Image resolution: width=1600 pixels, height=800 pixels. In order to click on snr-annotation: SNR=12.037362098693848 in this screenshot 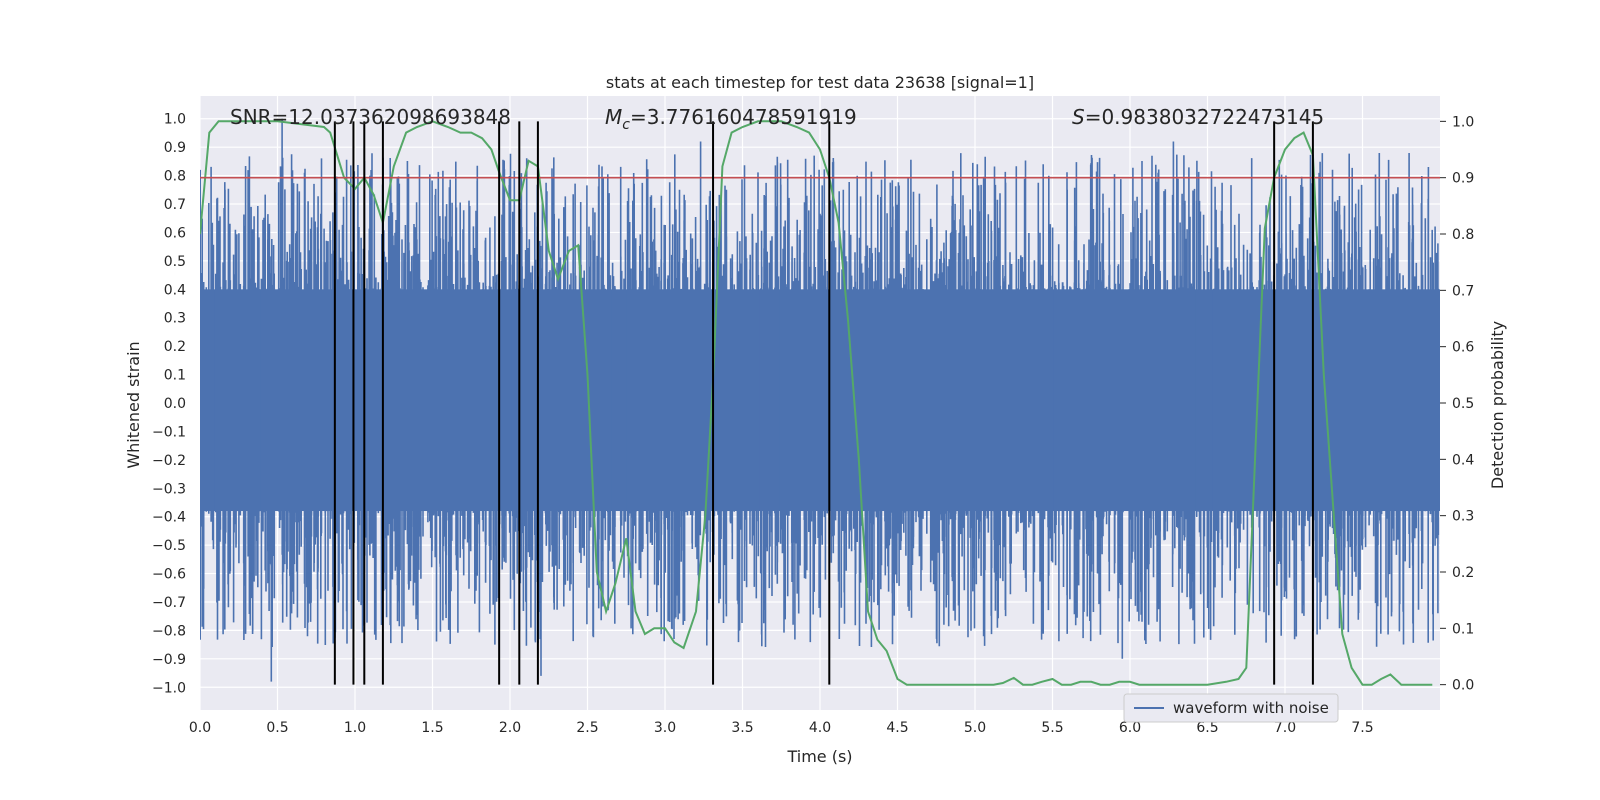, I will do `click(370, 117)`.